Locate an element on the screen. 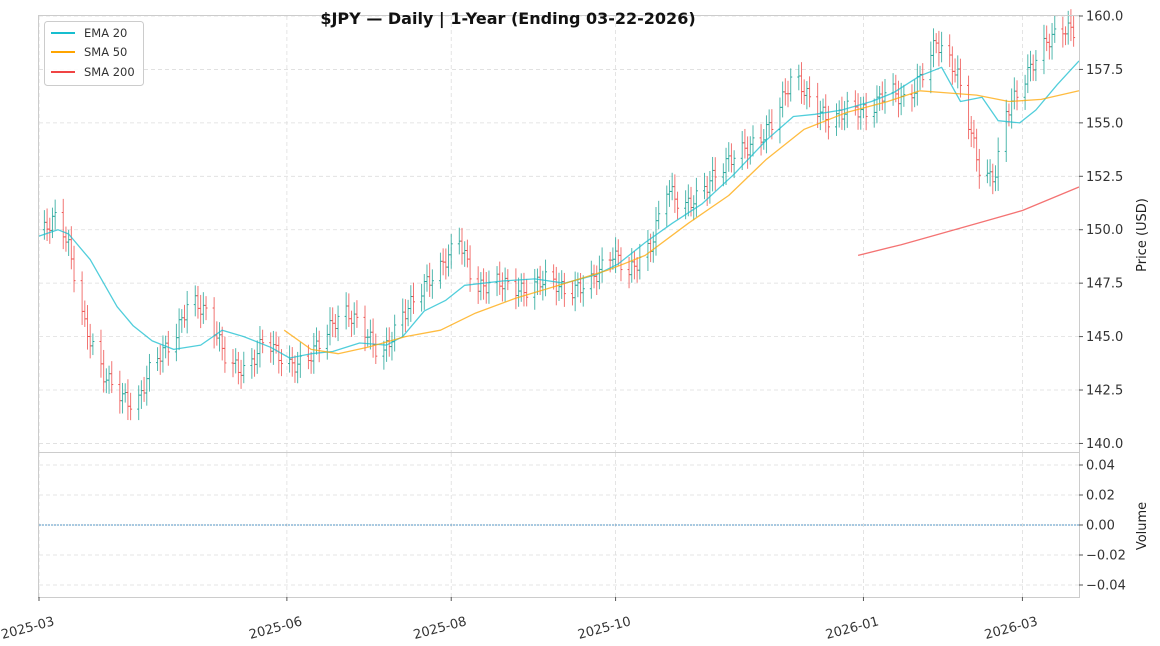 Image resolution: width=1160 pixels, height=646 pixels. volume-axis-ticks: −0.04 −0.02 0.00 0.02 0.04 is located at coordinates (1102, 526).